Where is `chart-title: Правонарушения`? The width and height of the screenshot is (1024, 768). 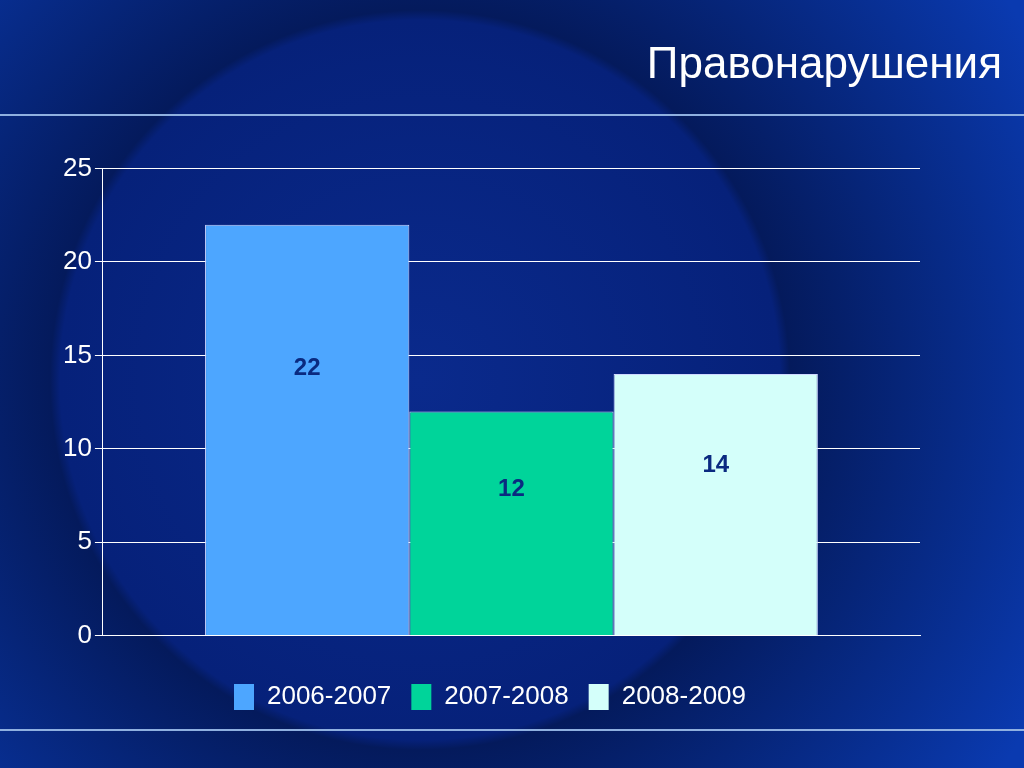 chart-title: Правонарушения is located at coordinates (824, 63).